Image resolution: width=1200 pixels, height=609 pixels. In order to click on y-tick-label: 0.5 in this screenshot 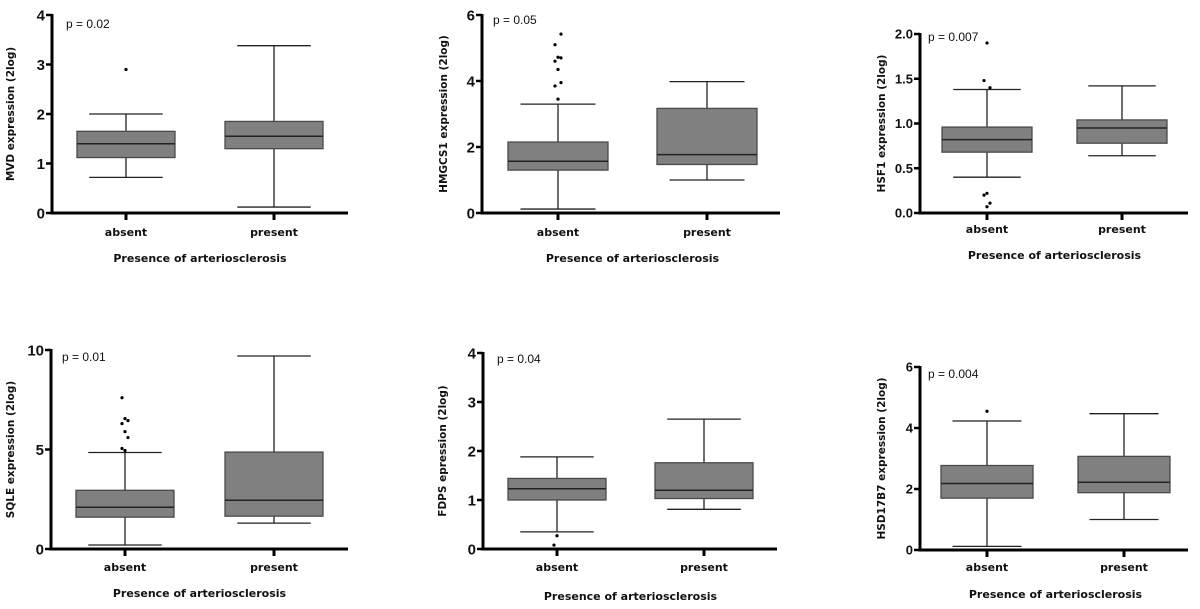, I will do `click(904, 168)`.